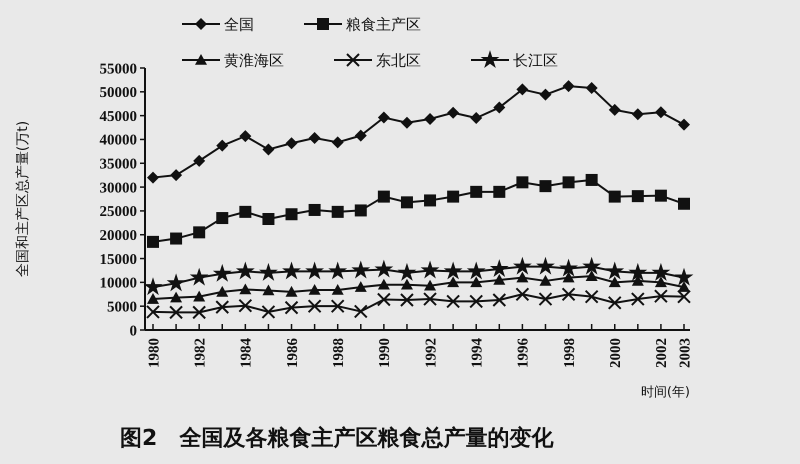 Image resolution: width=800 pixels, height=464 pixels. Describe the element at coordinates (133, 331) in the screenshot. I see `y-tick-label: 0` at that location.